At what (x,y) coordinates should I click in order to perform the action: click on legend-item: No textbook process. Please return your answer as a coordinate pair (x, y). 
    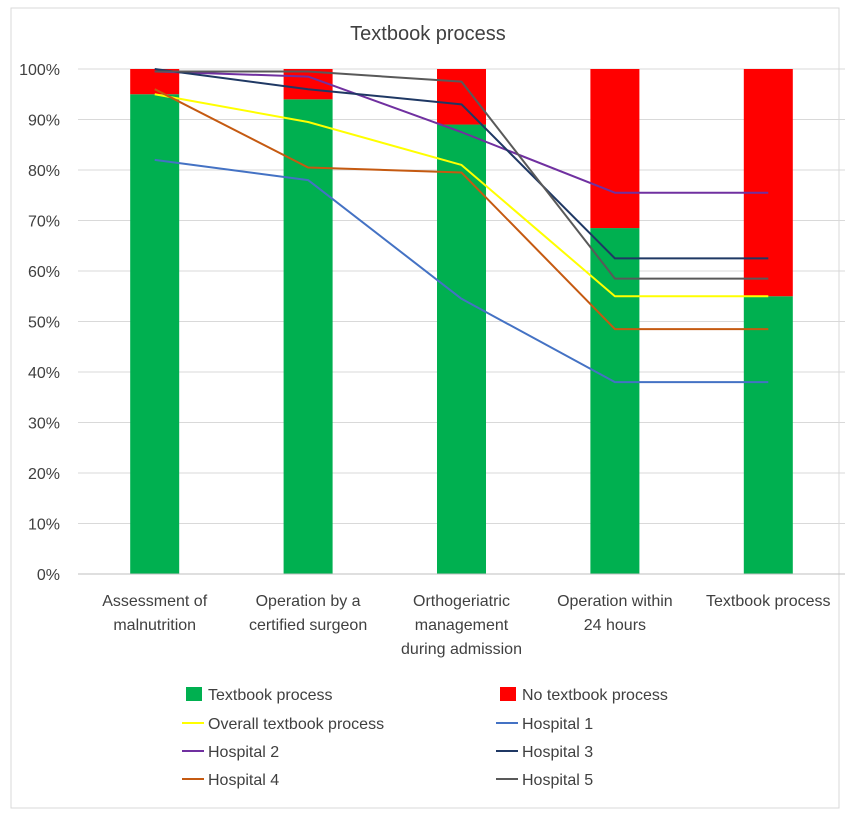
    Looking at the image, I should click on (584, 695).